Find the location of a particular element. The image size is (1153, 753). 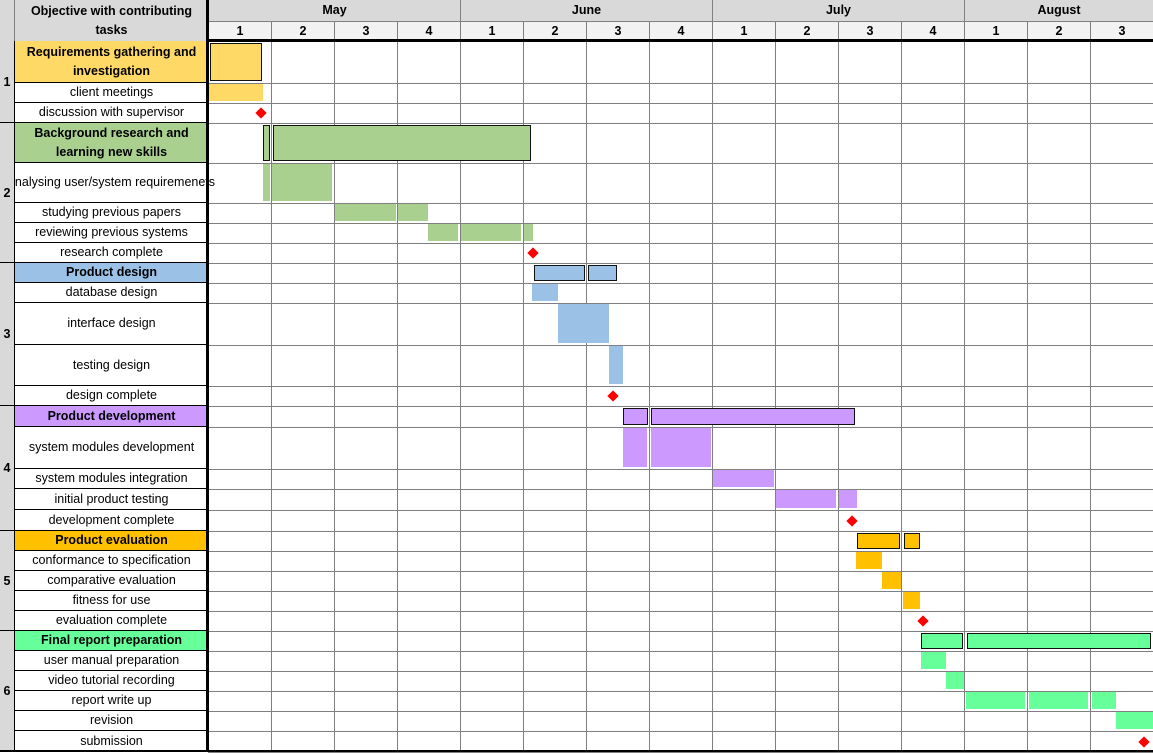

week-header: 4 is located at coordinates (428, 31).